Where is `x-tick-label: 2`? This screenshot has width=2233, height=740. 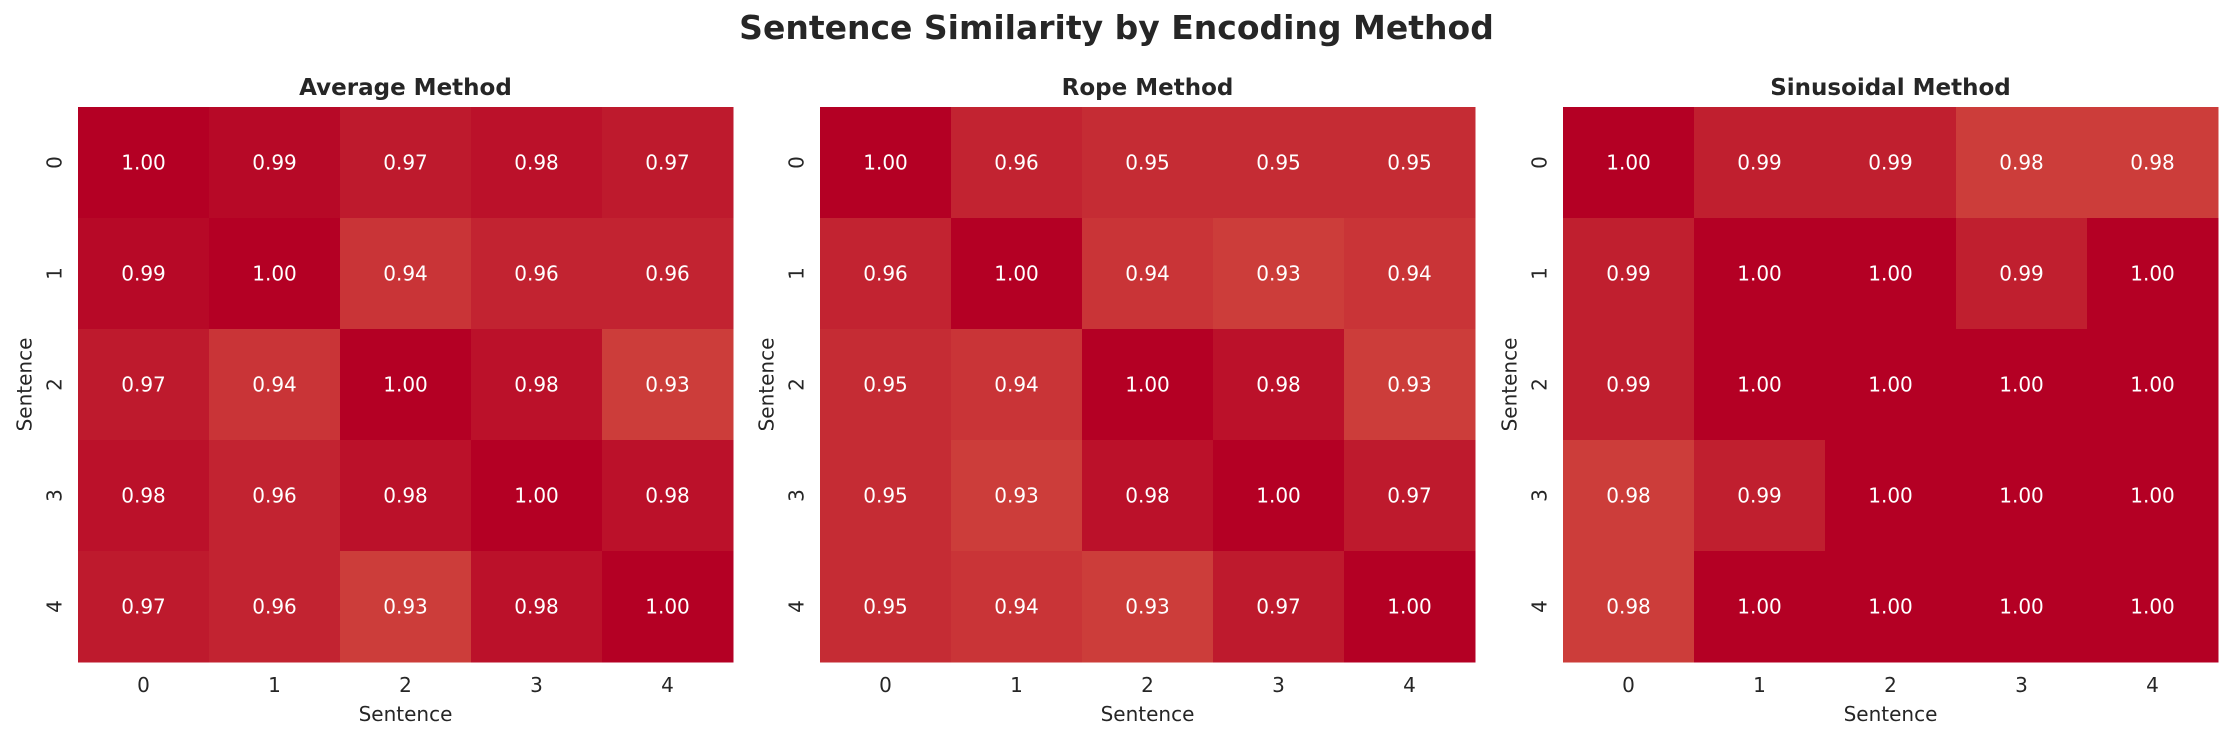
x-tick-label: 2 is located at coordinates (1147, 685).